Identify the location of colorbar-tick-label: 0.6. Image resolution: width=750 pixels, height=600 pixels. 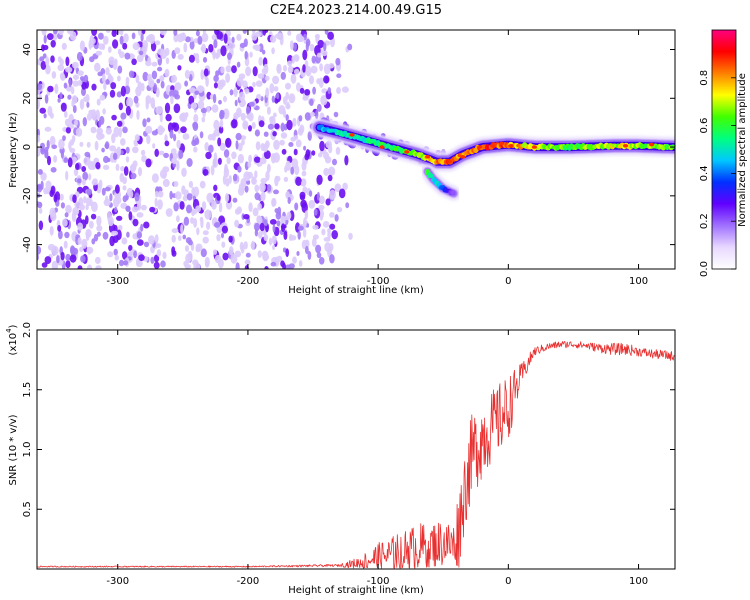
(704, 126).